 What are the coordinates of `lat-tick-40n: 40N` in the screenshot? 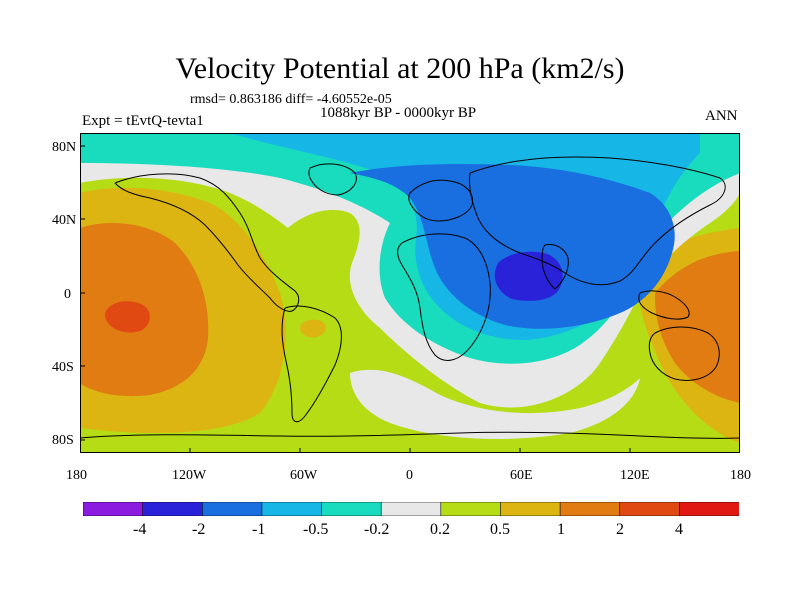 It's located at (64, 220).